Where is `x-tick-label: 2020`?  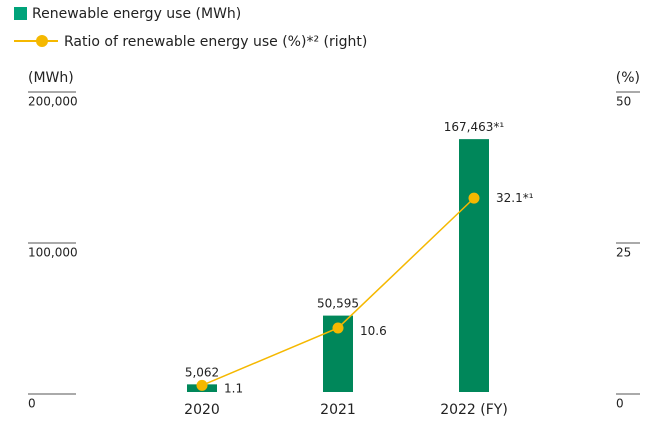 x-tick-label: 2020 is located at coordinates (202, 410).